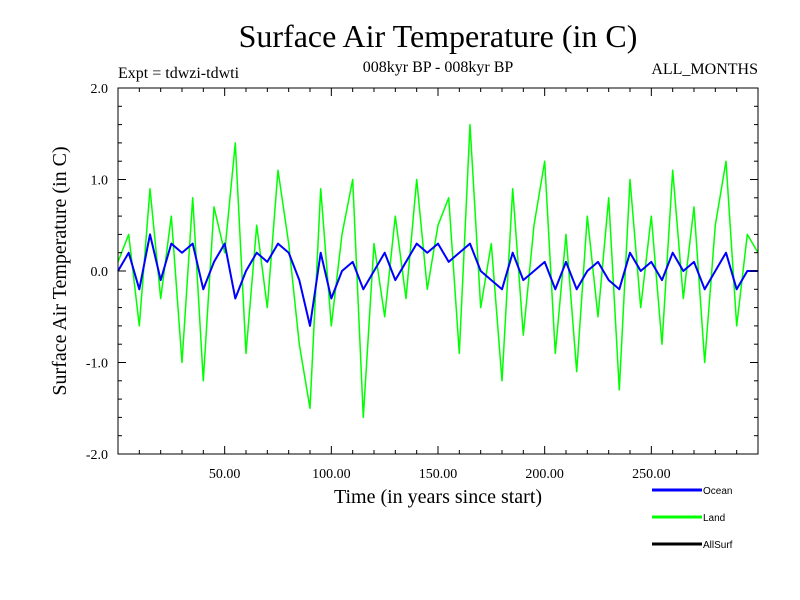 Image resolution: width=800 pixels, height=600 pixels. Describe the element at coordinates (438, 36) in the screenshot. I see `chart-title: Surface Air Temperature (in C)` at that location.